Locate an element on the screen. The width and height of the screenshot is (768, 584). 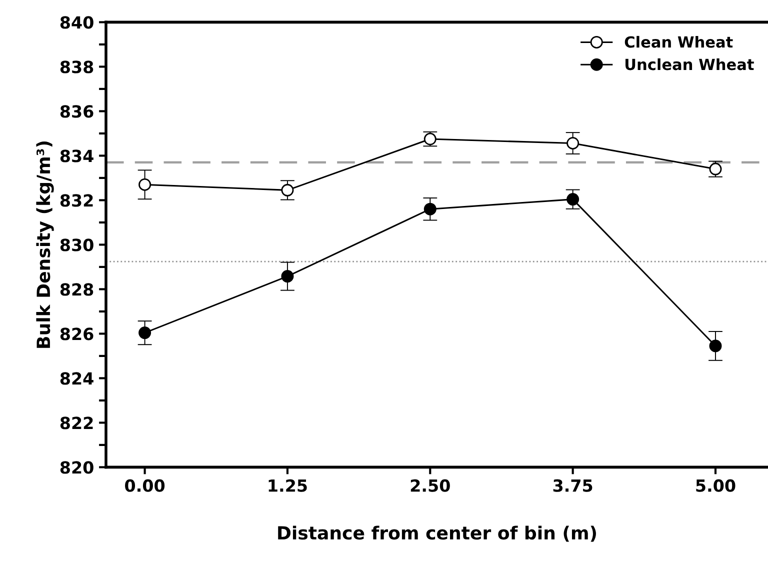
y-tick-label: 832 is located at coordinates (76, 200).